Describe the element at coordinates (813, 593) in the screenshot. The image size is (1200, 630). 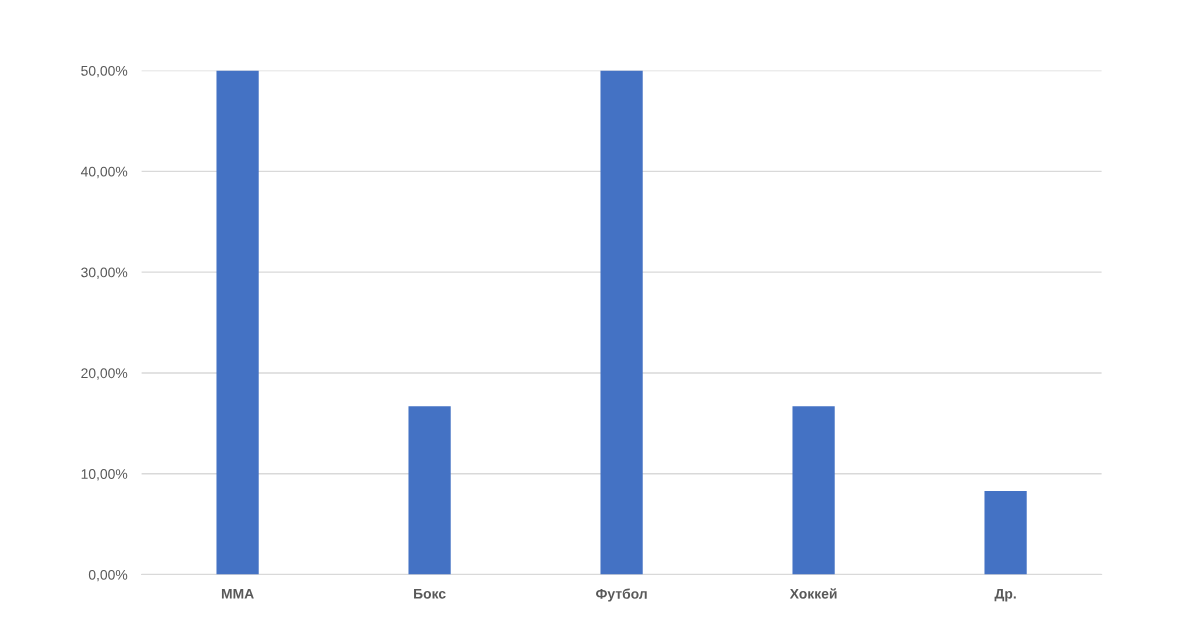
I see `x-tick-label: Хоккей` at that location.